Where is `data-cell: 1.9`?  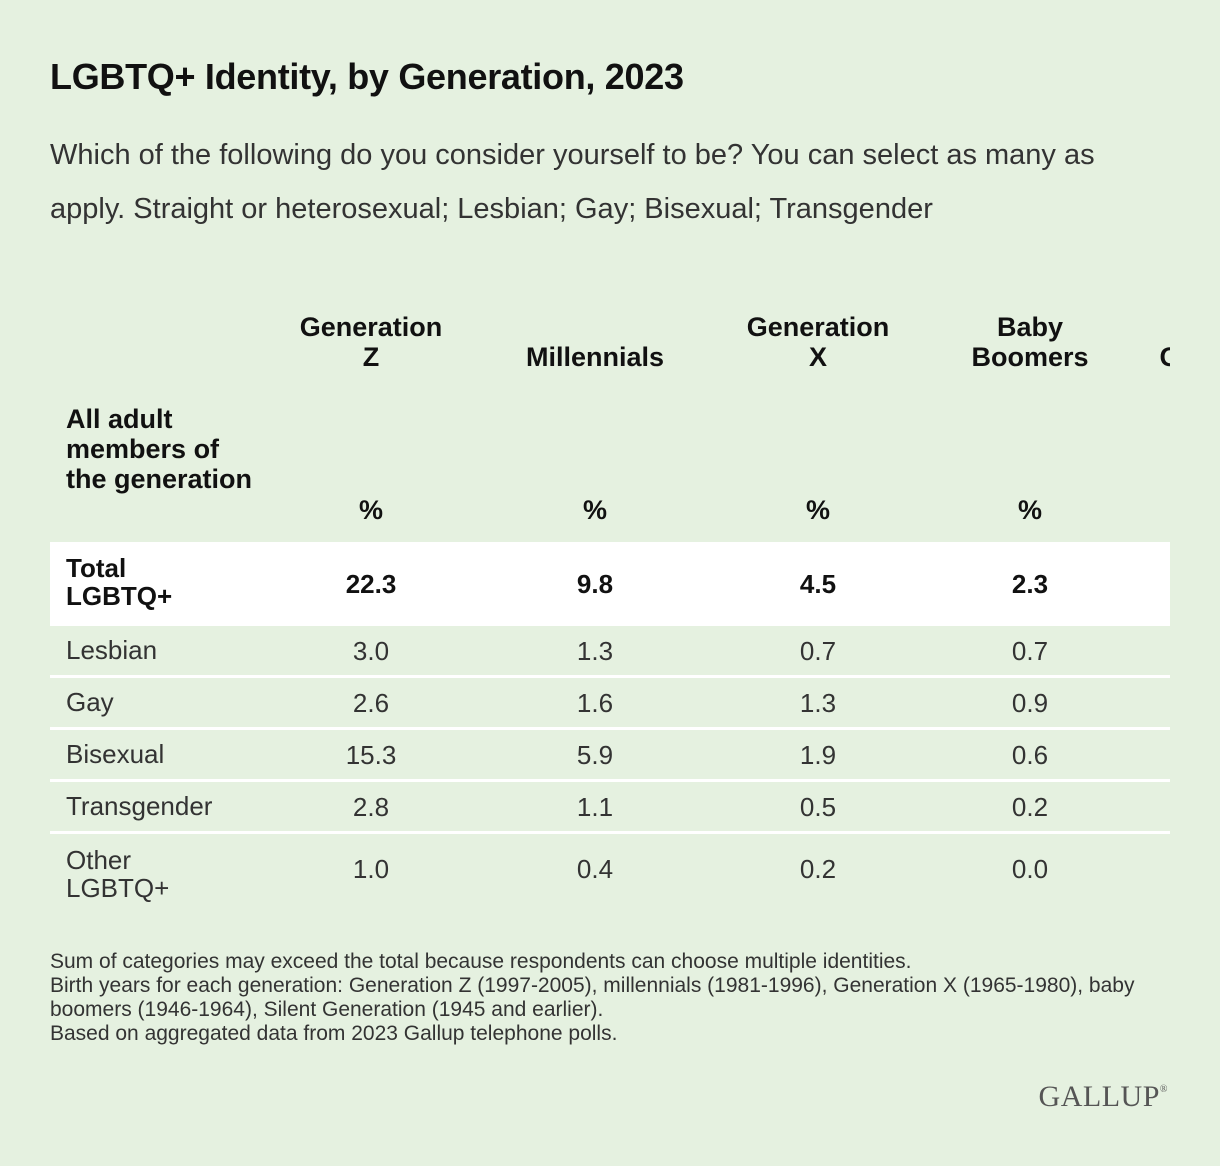
data-cell: 1.9 is located at coordinates (818, 754).